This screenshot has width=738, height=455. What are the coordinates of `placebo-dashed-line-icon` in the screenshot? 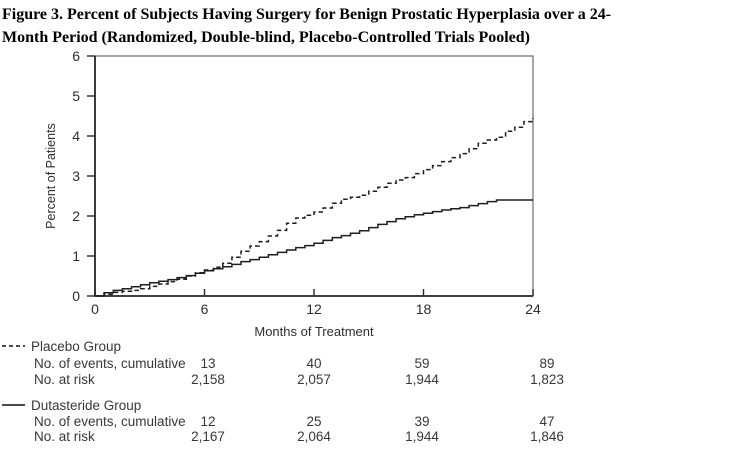 It's located at (13, 346).